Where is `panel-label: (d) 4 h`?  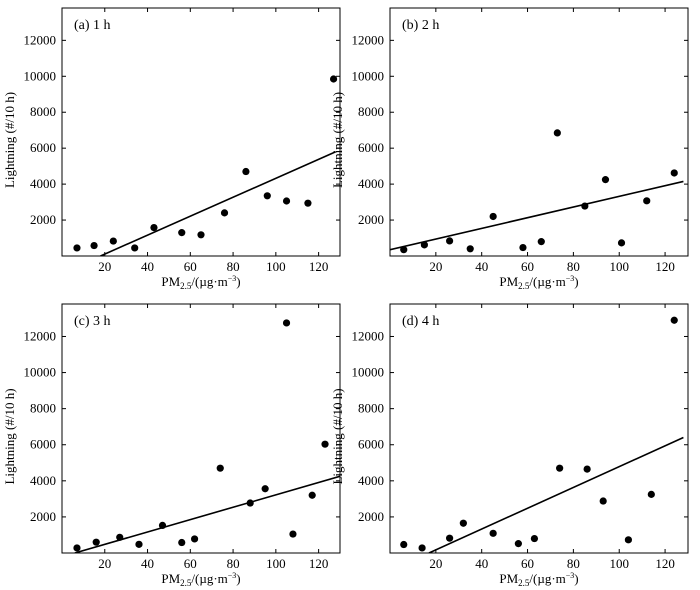
panel-label: (d) 4 h is located at coordinates (420, 321).